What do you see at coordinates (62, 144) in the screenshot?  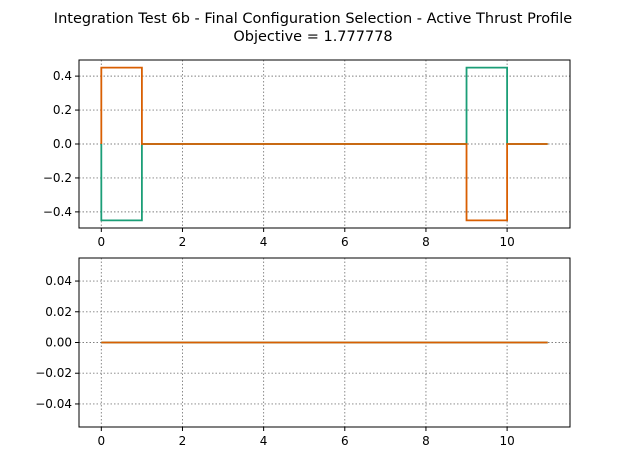 I see `y-tick-label: 0.0` at bounding box center [62, 144].